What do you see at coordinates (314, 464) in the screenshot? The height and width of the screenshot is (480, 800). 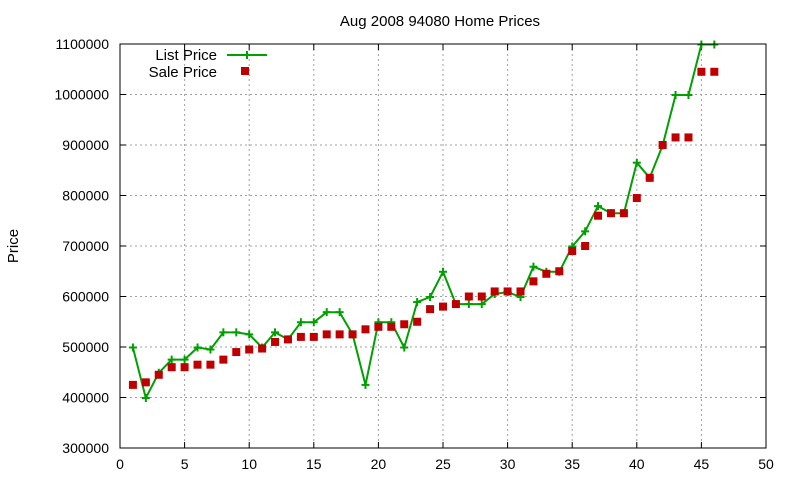 I see `x-tick-label: 15` at bounding box center [314, 464].